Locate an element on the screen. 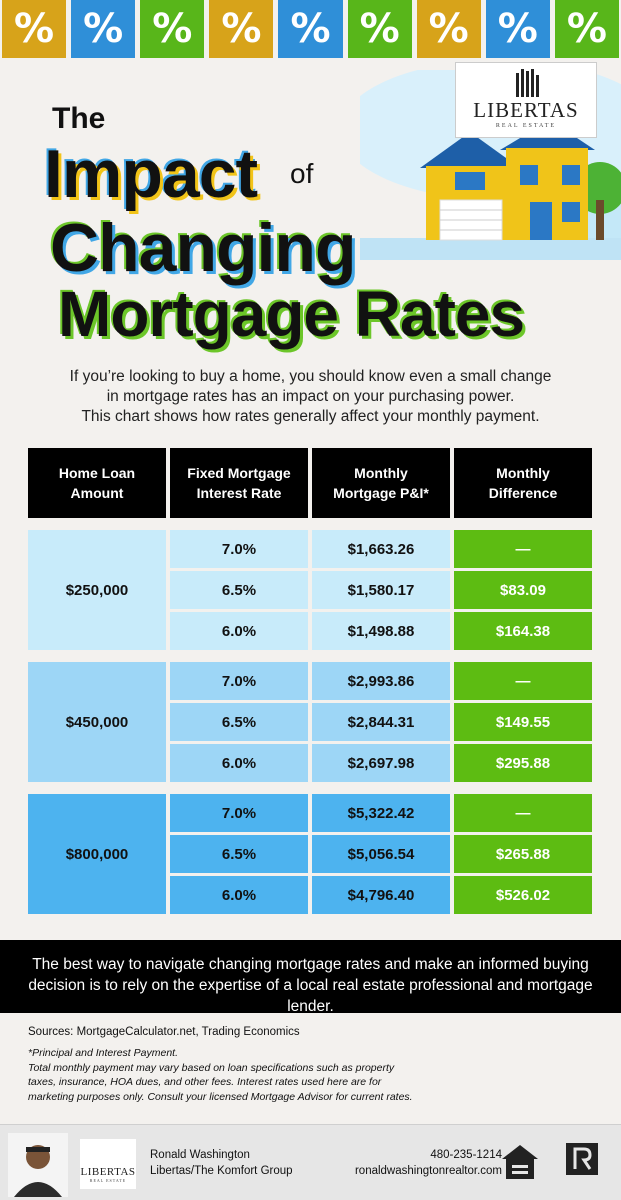 This screenshot has height=1200, width=621. monthly-difference-cell: $164.38 is located at coordinates (523, 631).